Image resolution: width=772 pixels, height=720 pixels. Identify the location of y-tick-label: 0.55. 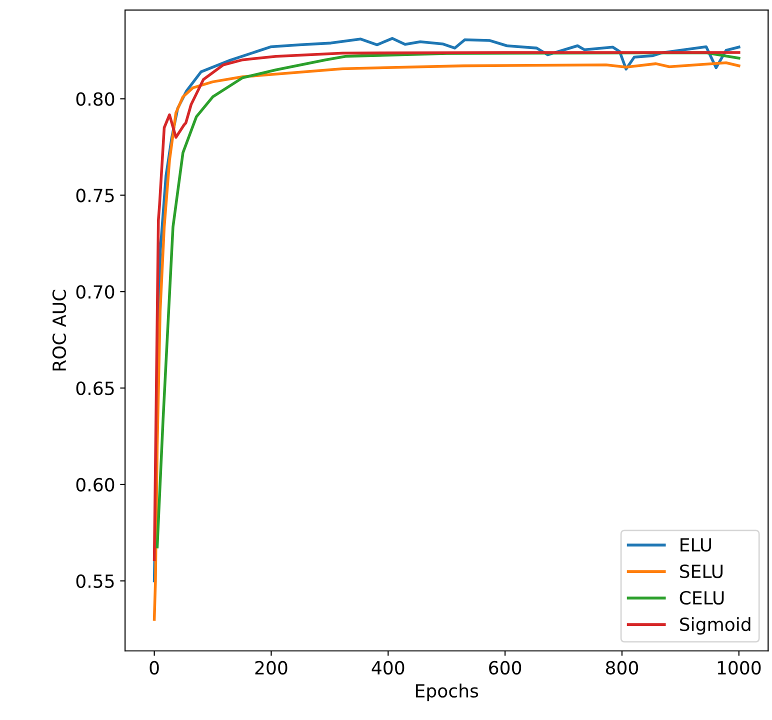
(95, 581).